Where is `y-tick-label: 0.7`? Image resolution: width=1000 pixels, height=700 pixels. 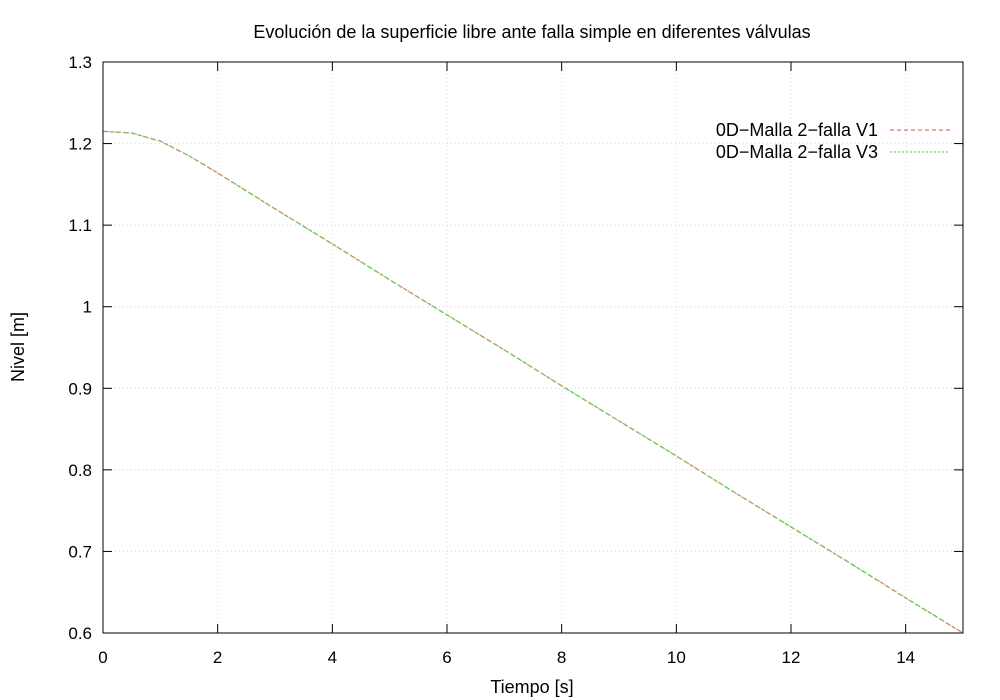
y-tick-label: 0.7 is located at coordinates (80, 551).